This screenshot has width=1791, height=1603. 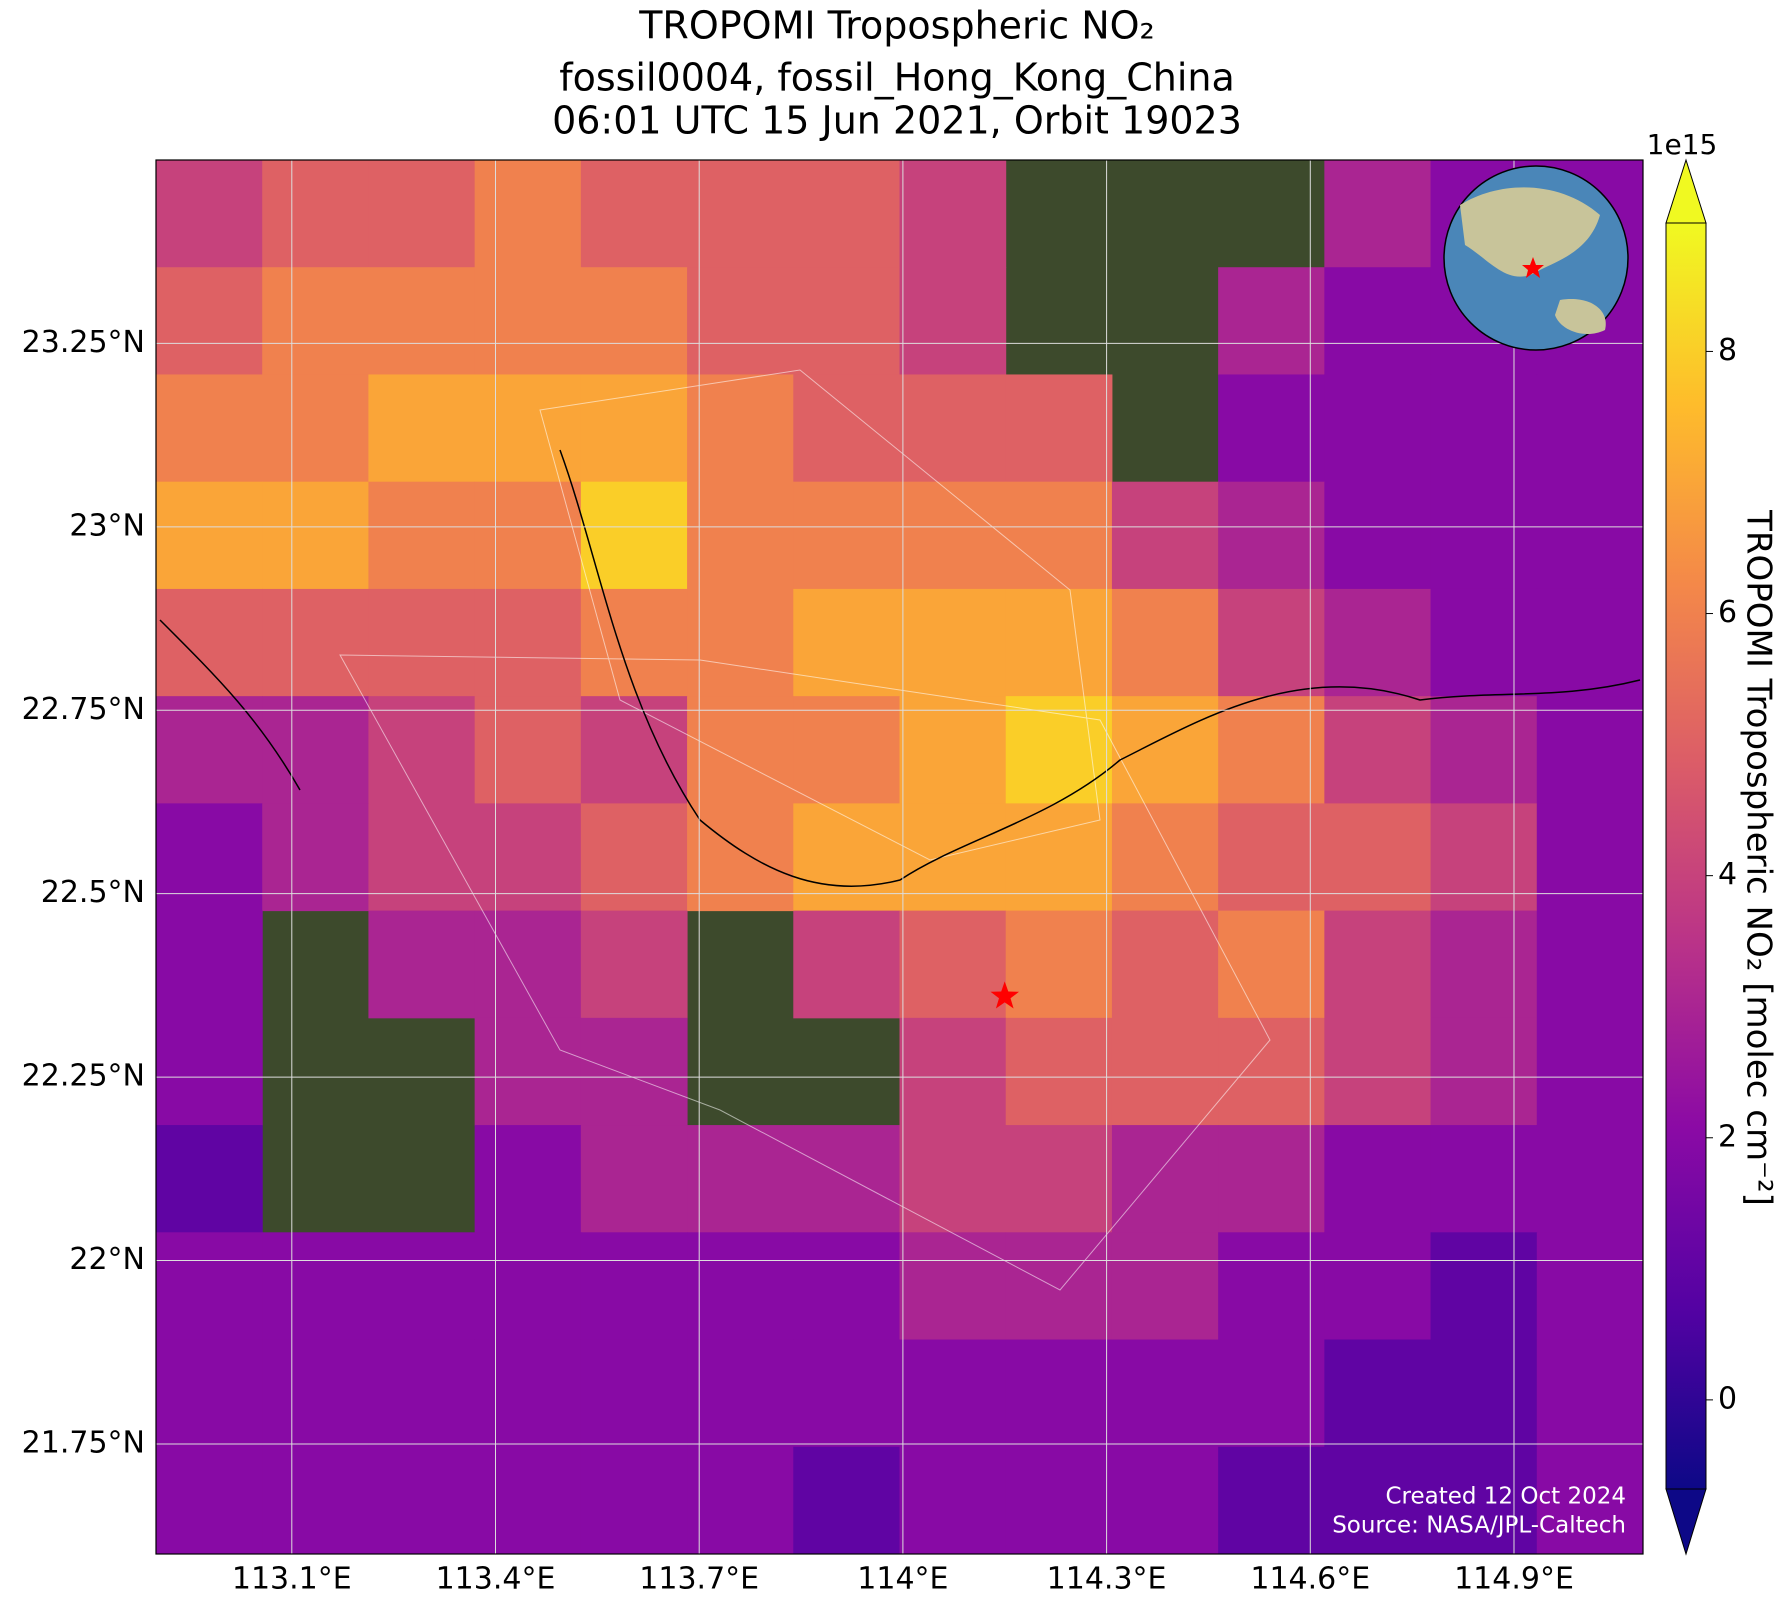 What do you see at coordinates (83, 1076) in the screenshot?
I see `y-tick-label: 22.25°N` at bounding box center [83, 1076].